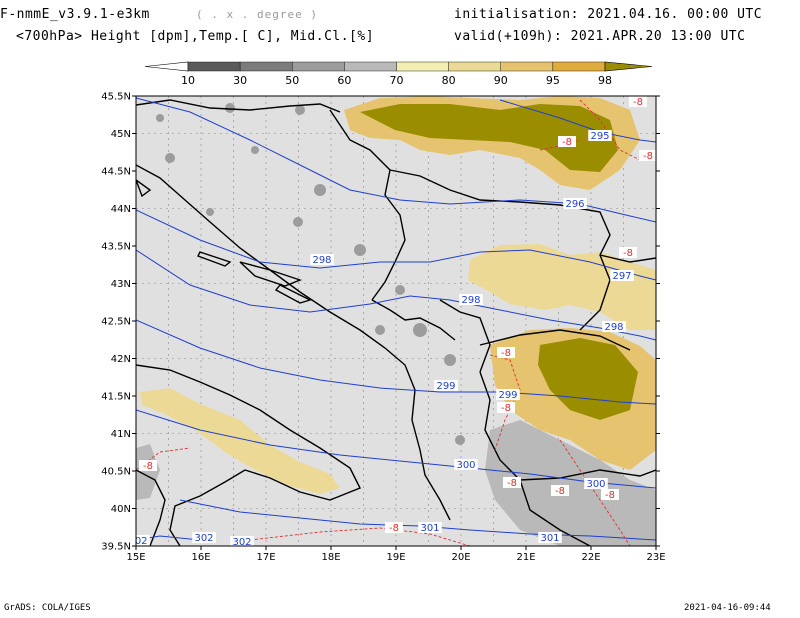  Describe the element at coordinates (116, 472) in the screenshot. I see `lat-label: 40.5N` at that location.